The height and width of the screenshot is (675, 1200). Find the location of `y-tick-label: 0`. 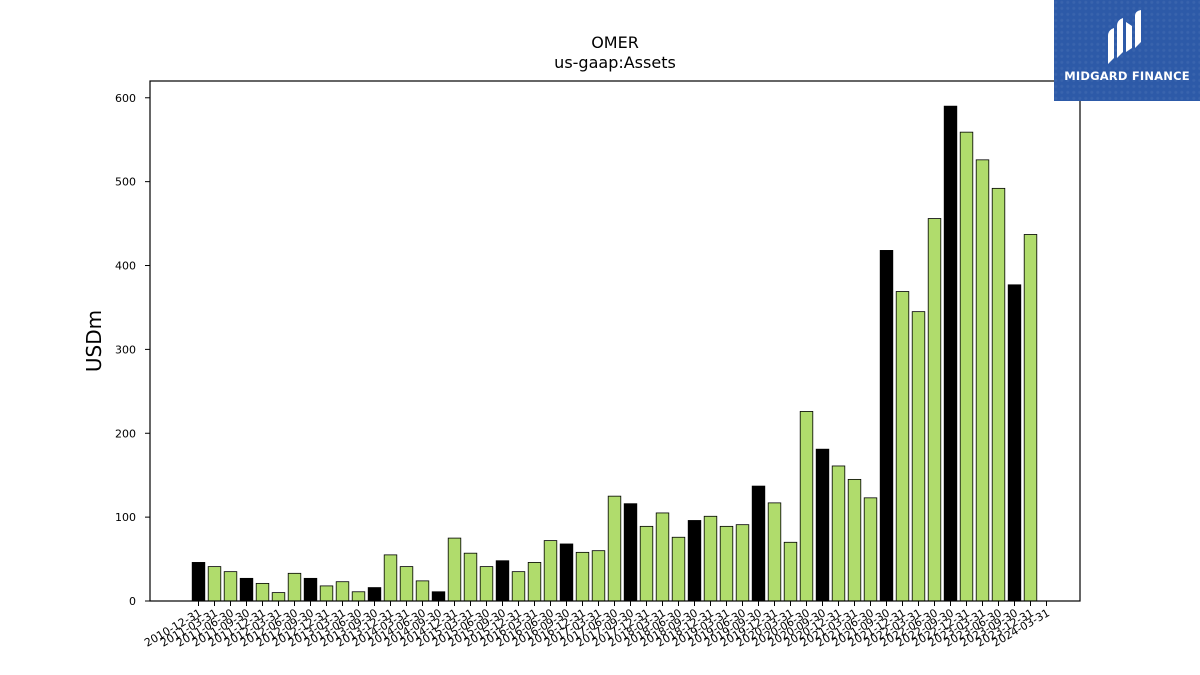

y-tick-label: 0 is located at coordinates (132, 601).